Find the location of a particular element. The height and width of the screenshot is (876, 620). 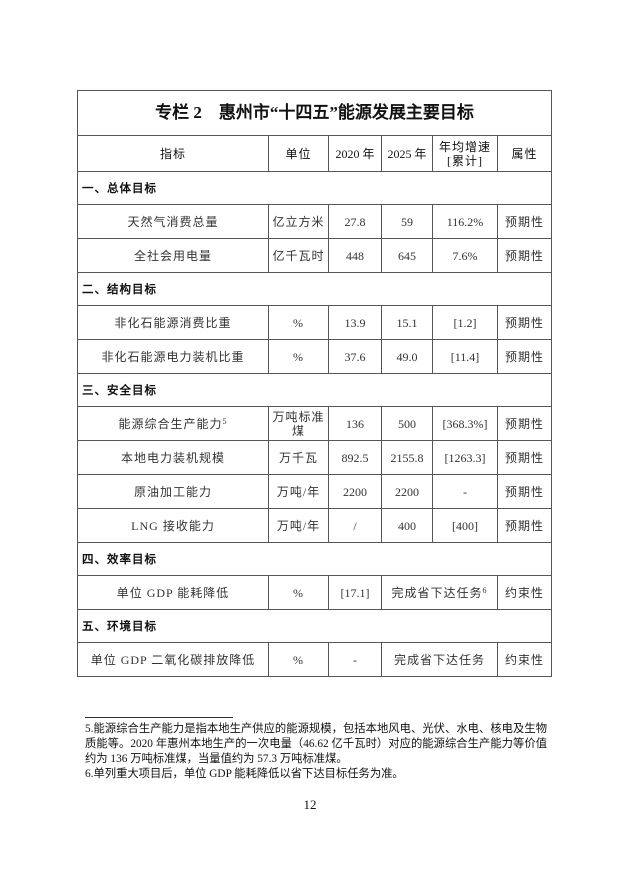

value-2020-cell: 27.8 is located at coordinates (355, 221).